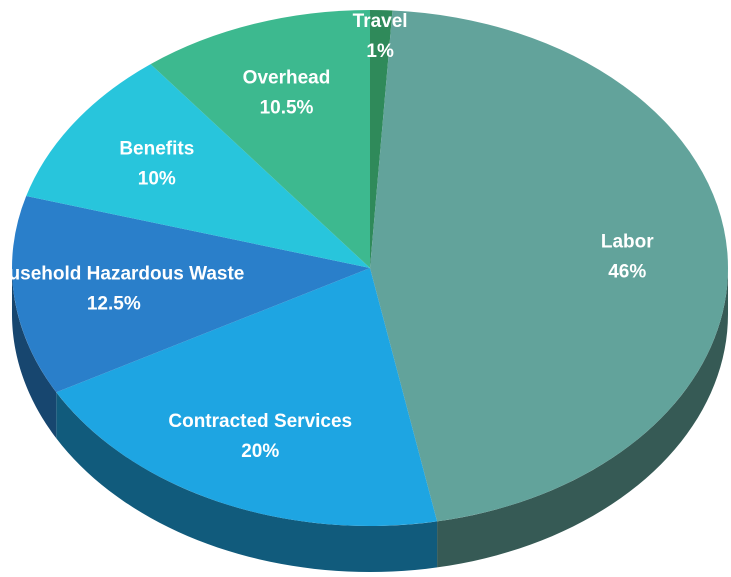  What do you see at coordinates (260, 451) in the screenshot?
I see `slice-value: 20%` at bounding box center [260, 451].